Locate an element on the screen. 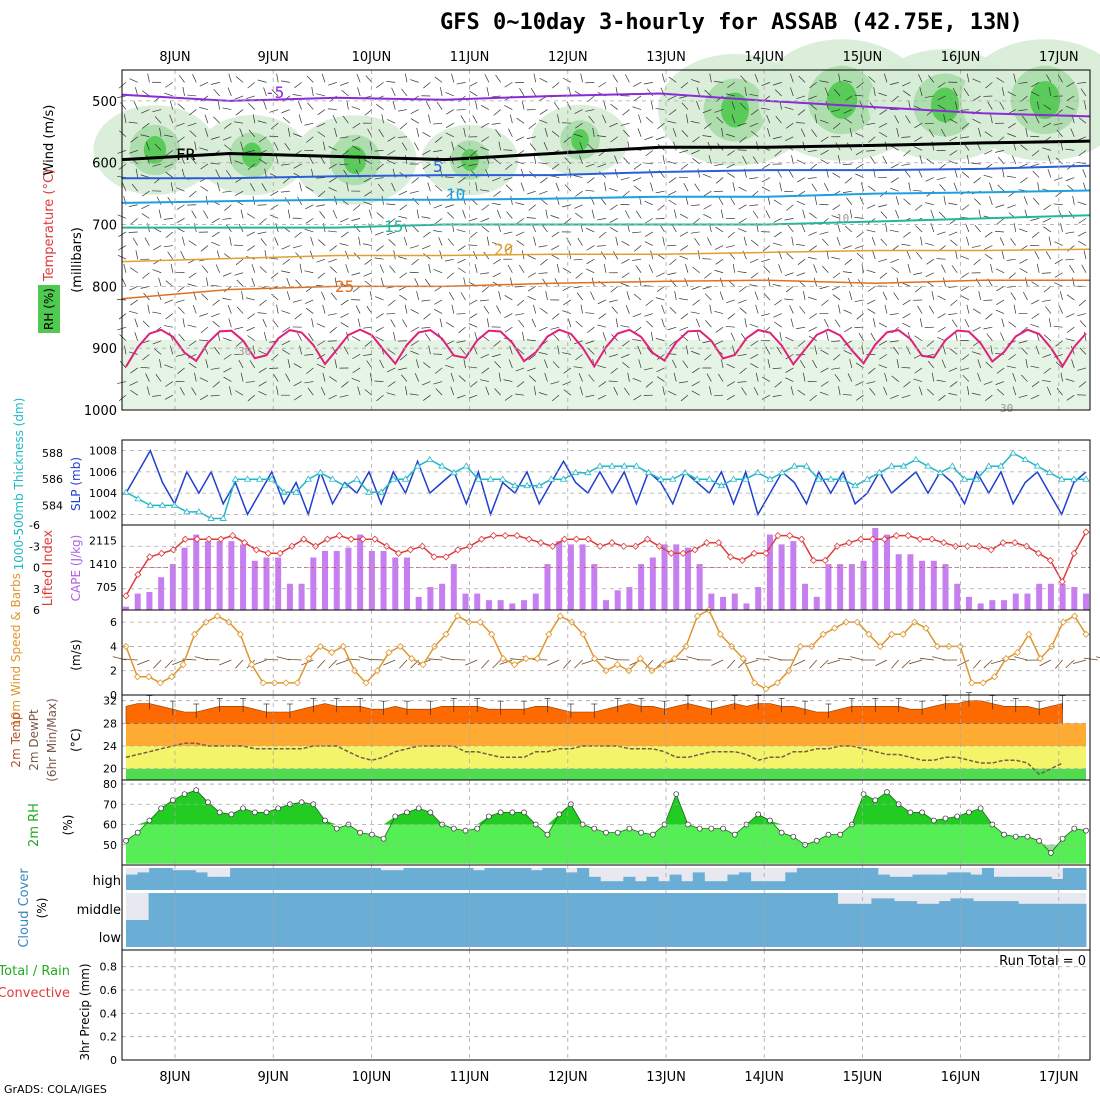 This screenshot has height=1100, width=1100. profile-rh-label: RH (%) is located at coordinates (49, 309).